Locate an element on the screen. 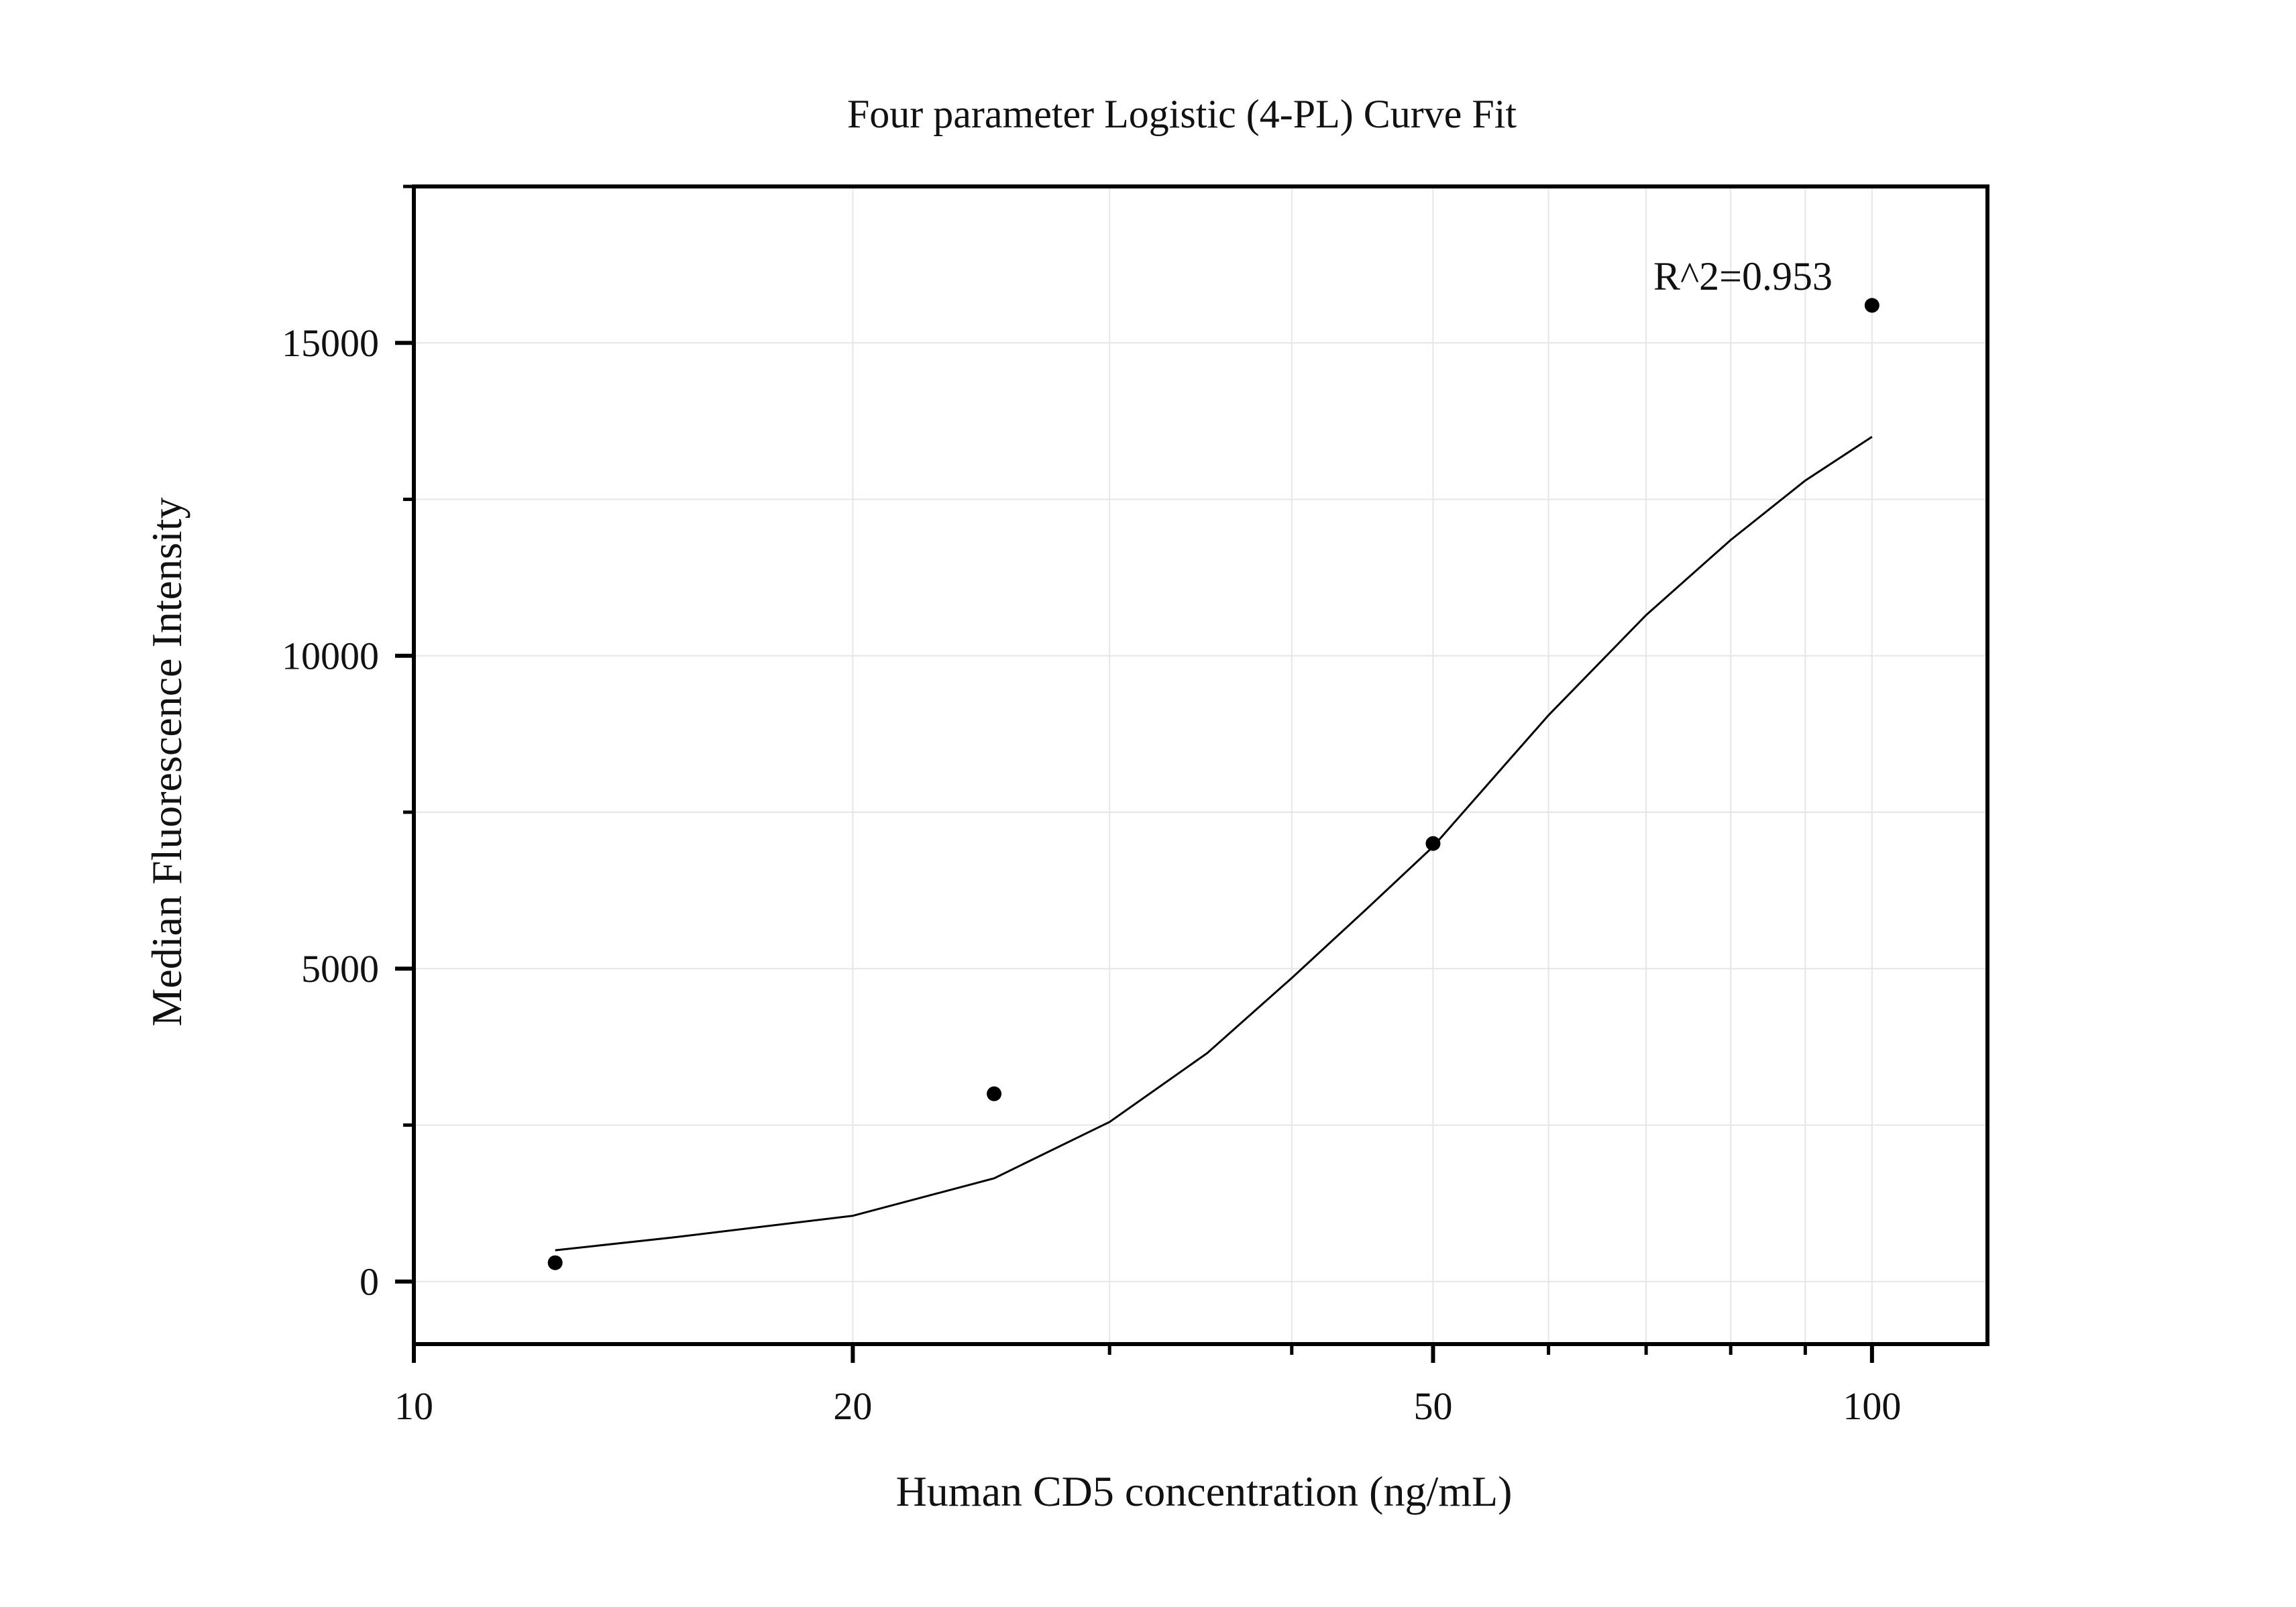 The width and height of the screenshot is (2296, 1607). y-tick-label: 0 is located at coordinates (369, 1282).